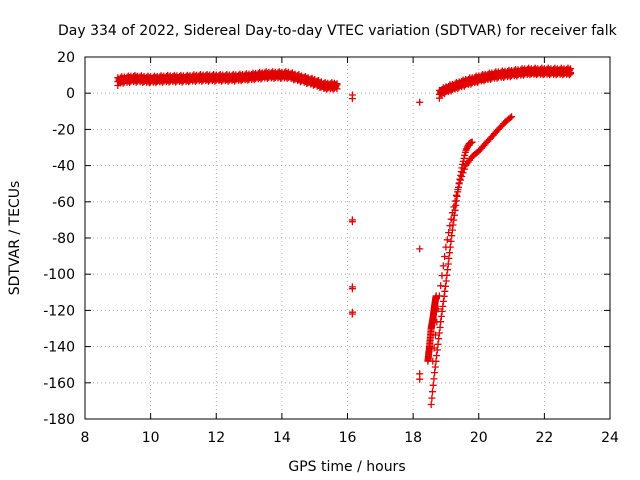 This screenshot has width=640, height=480. I want to click on x-tick-label: 10, so click(151, 438).